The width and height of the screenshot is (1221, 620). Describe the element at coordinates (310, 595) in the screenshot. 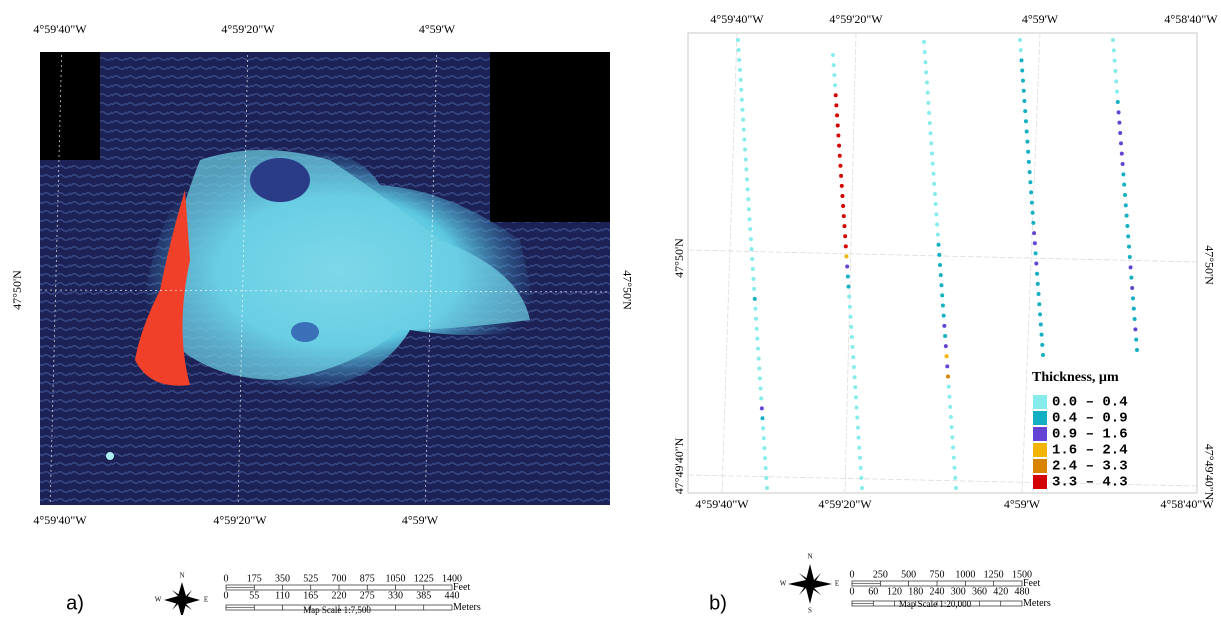

I see `scale-label: 165` at that location.